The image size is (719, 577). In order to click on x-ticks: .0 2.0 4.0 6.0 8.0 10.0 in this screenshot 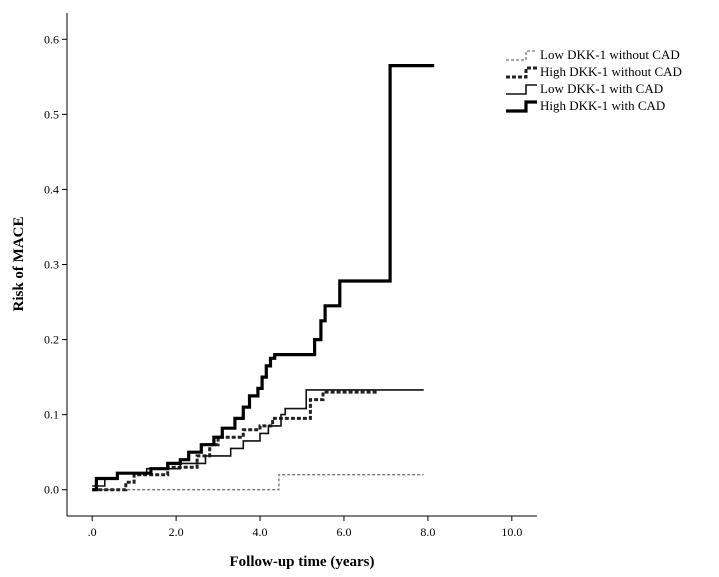, I will do `click(305, 527)`.